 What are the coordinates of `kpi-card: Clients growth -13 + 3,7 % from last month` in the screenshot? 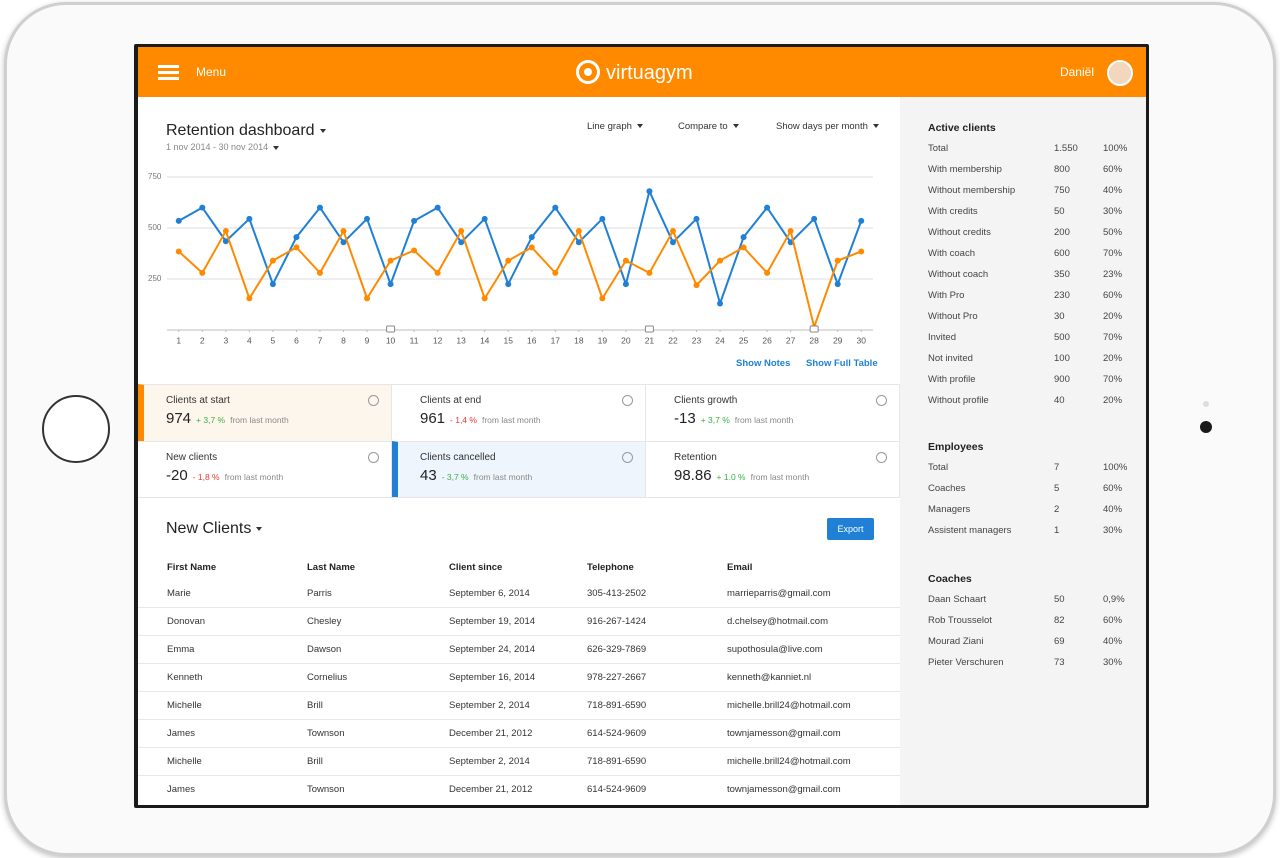 It's located at (773, 412).